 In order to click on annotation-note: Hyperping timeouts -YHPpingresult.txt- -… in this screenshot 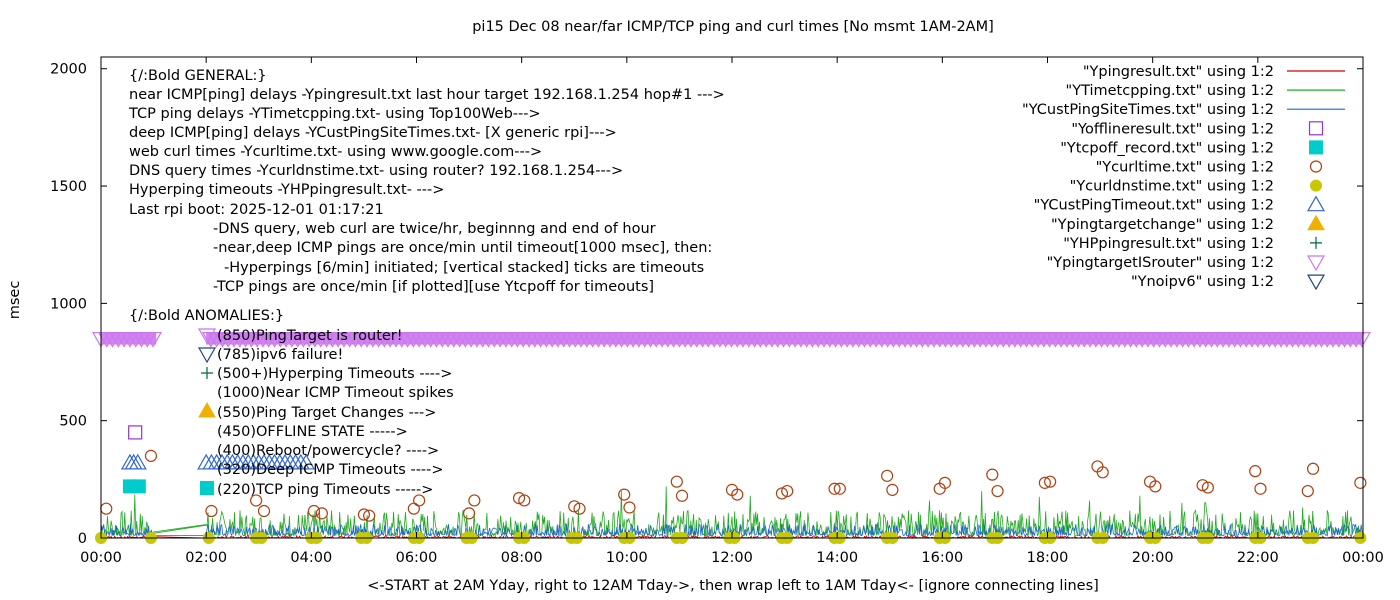, I will do `click(286, 190)`.